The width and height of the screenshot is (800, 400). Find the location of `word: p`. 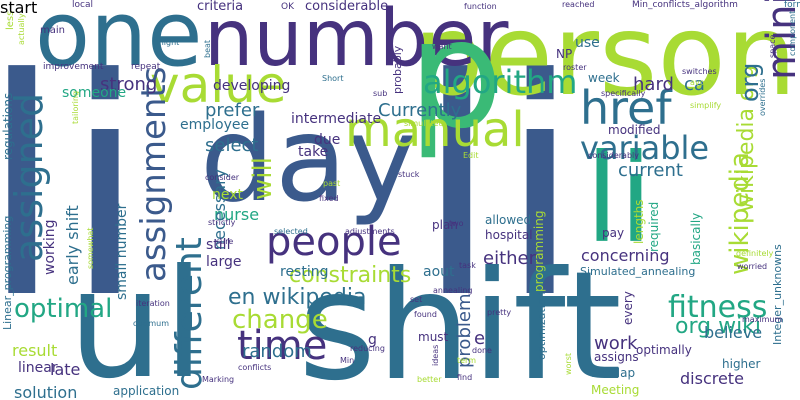

word: p is located at coordinates (456, 81).